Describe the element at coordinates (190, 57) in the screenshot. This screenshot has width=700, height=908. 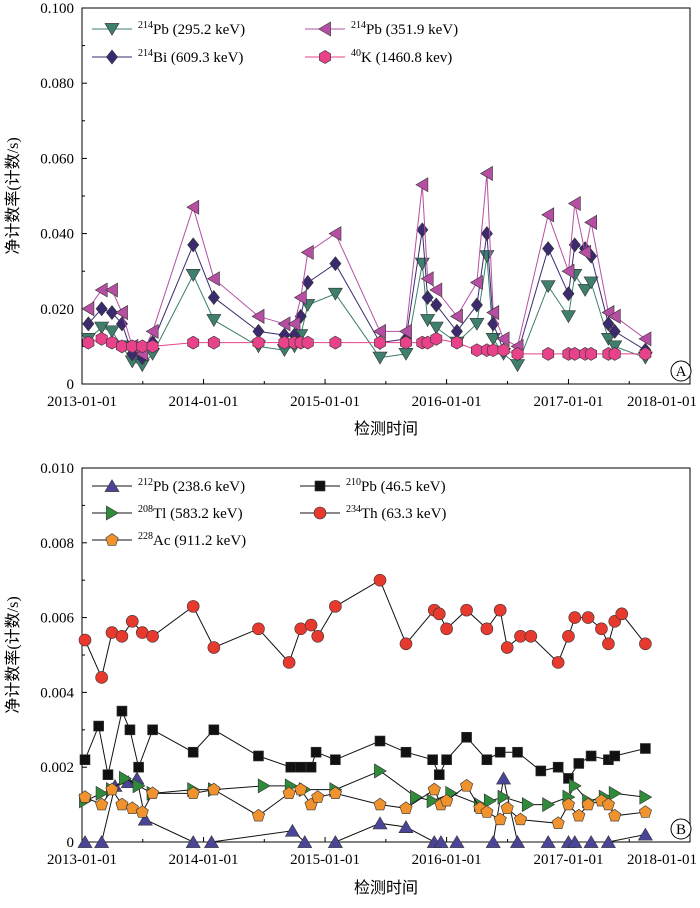
I see `legend-label: 214Bi (609.3 keV)` at that location.